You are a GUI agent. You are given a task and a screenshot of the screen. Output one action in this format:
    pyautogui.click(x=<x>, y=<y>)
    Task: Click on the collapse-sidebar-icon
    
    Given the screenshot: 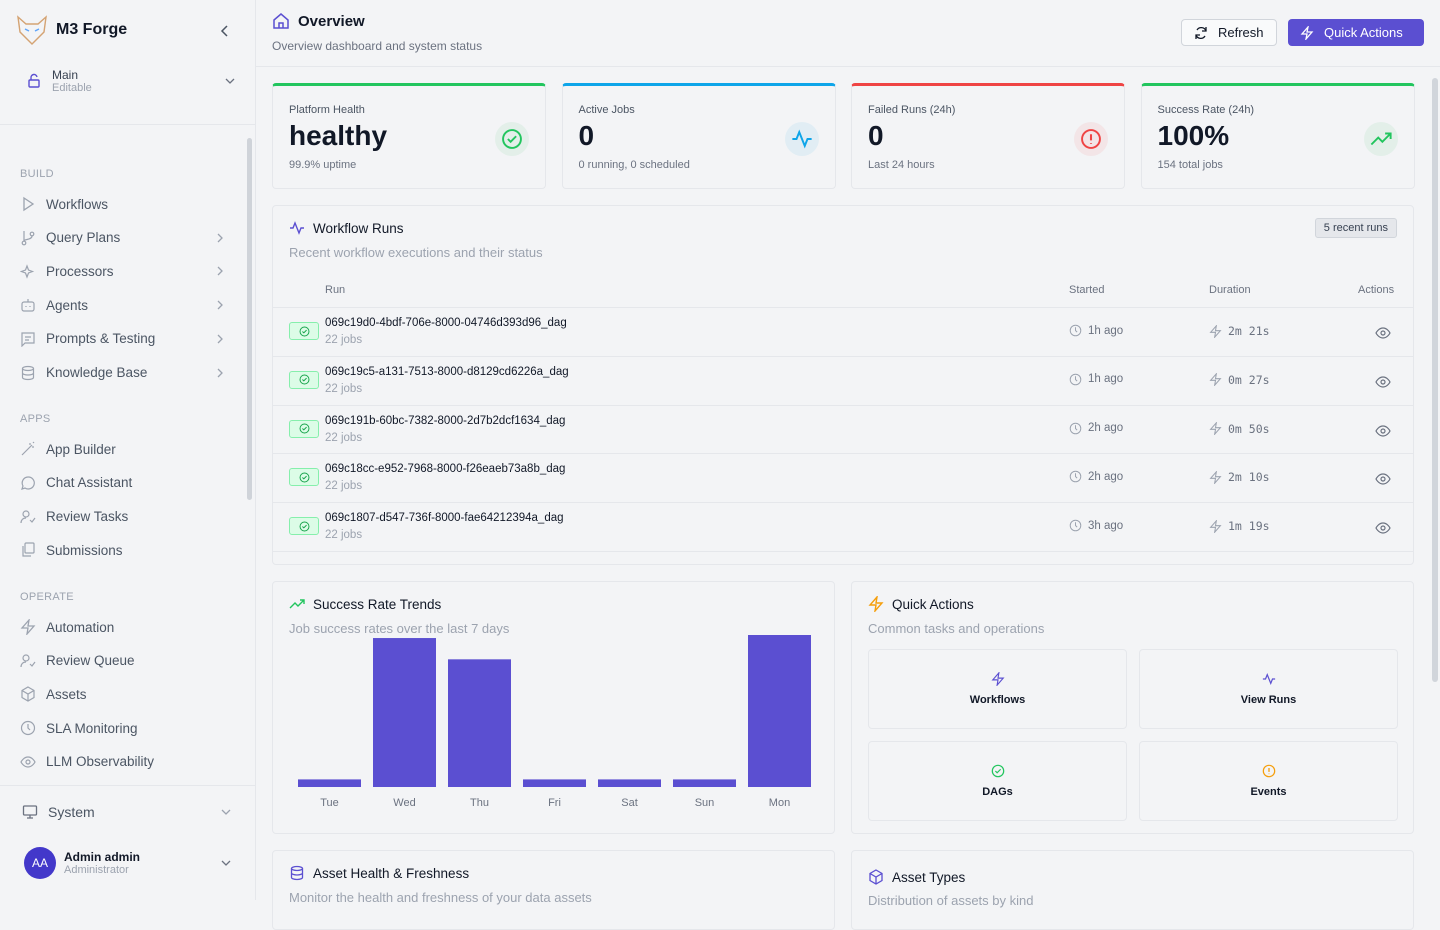 What is the action you would take?
    pyautogui.click(x=225, y=31)
    